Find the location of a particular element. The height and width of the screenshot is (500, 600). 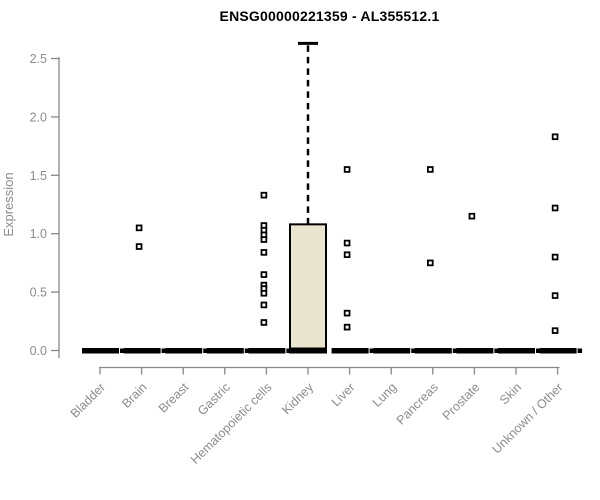

x-tick-label: Skin is located at coordinates (510, 393).